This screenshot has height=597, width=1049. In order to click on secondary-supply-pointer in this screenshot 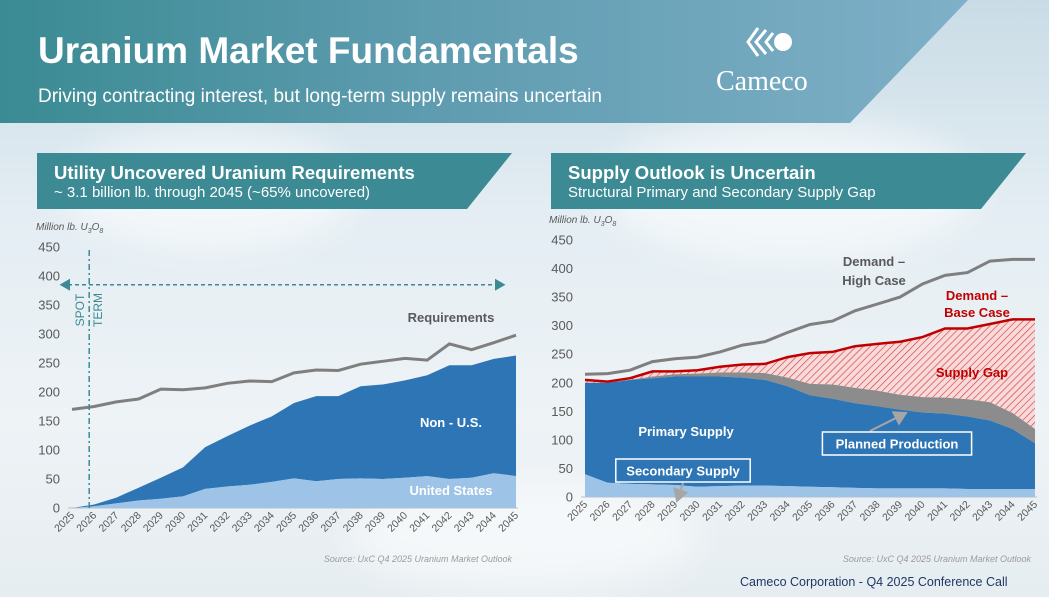, I will do `click(681, 492)`.